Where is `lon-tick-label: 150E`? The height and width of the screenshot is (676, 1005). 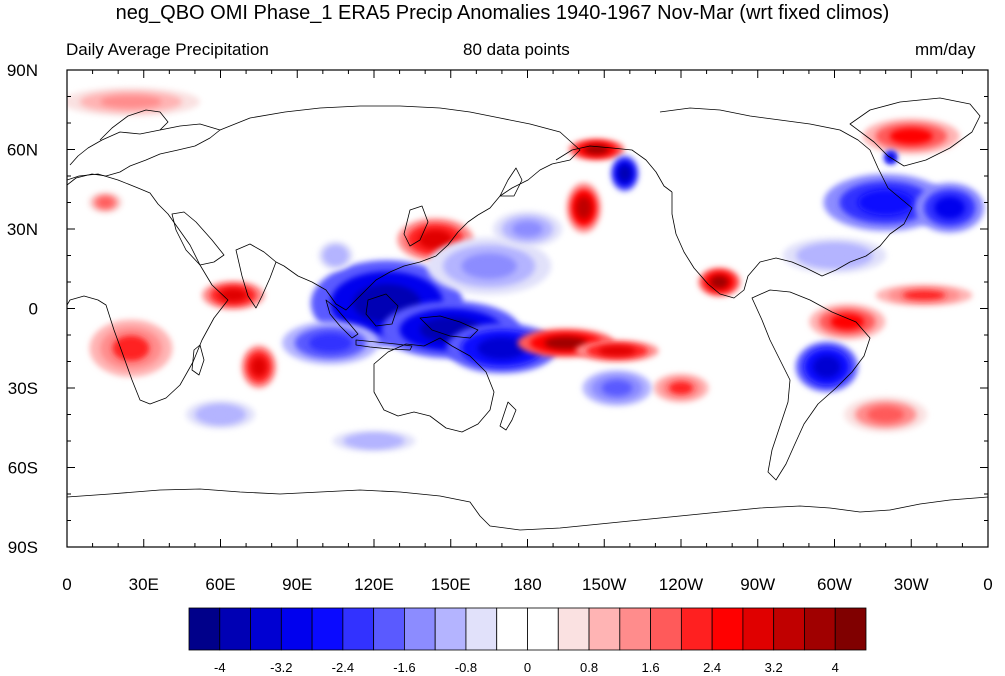
lon-tick-label: 150E is located at coordinates (451, 584).